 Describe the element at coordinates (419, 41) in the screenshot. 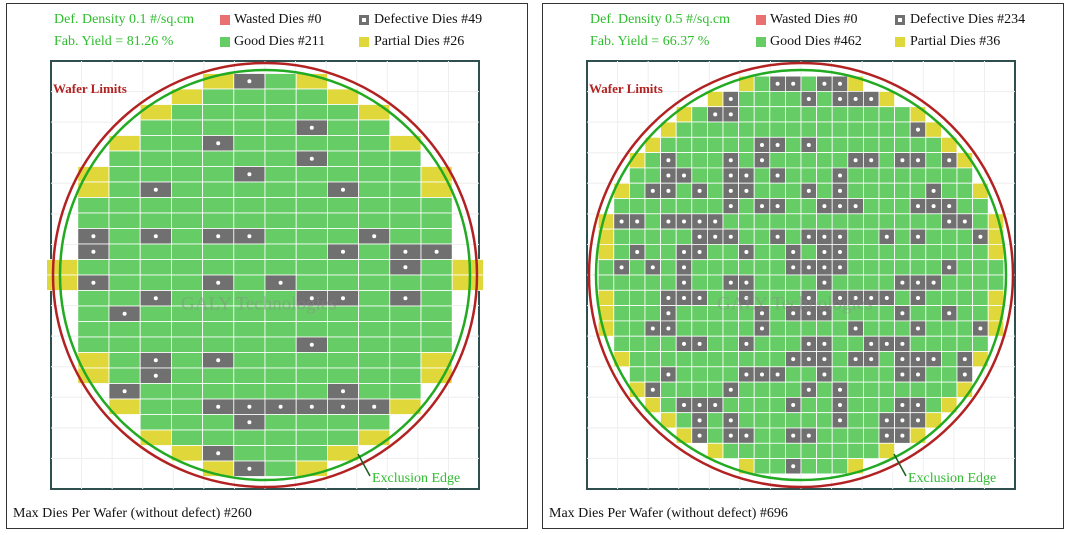

I see `legend-partial: Partial Dies #26` at that location.